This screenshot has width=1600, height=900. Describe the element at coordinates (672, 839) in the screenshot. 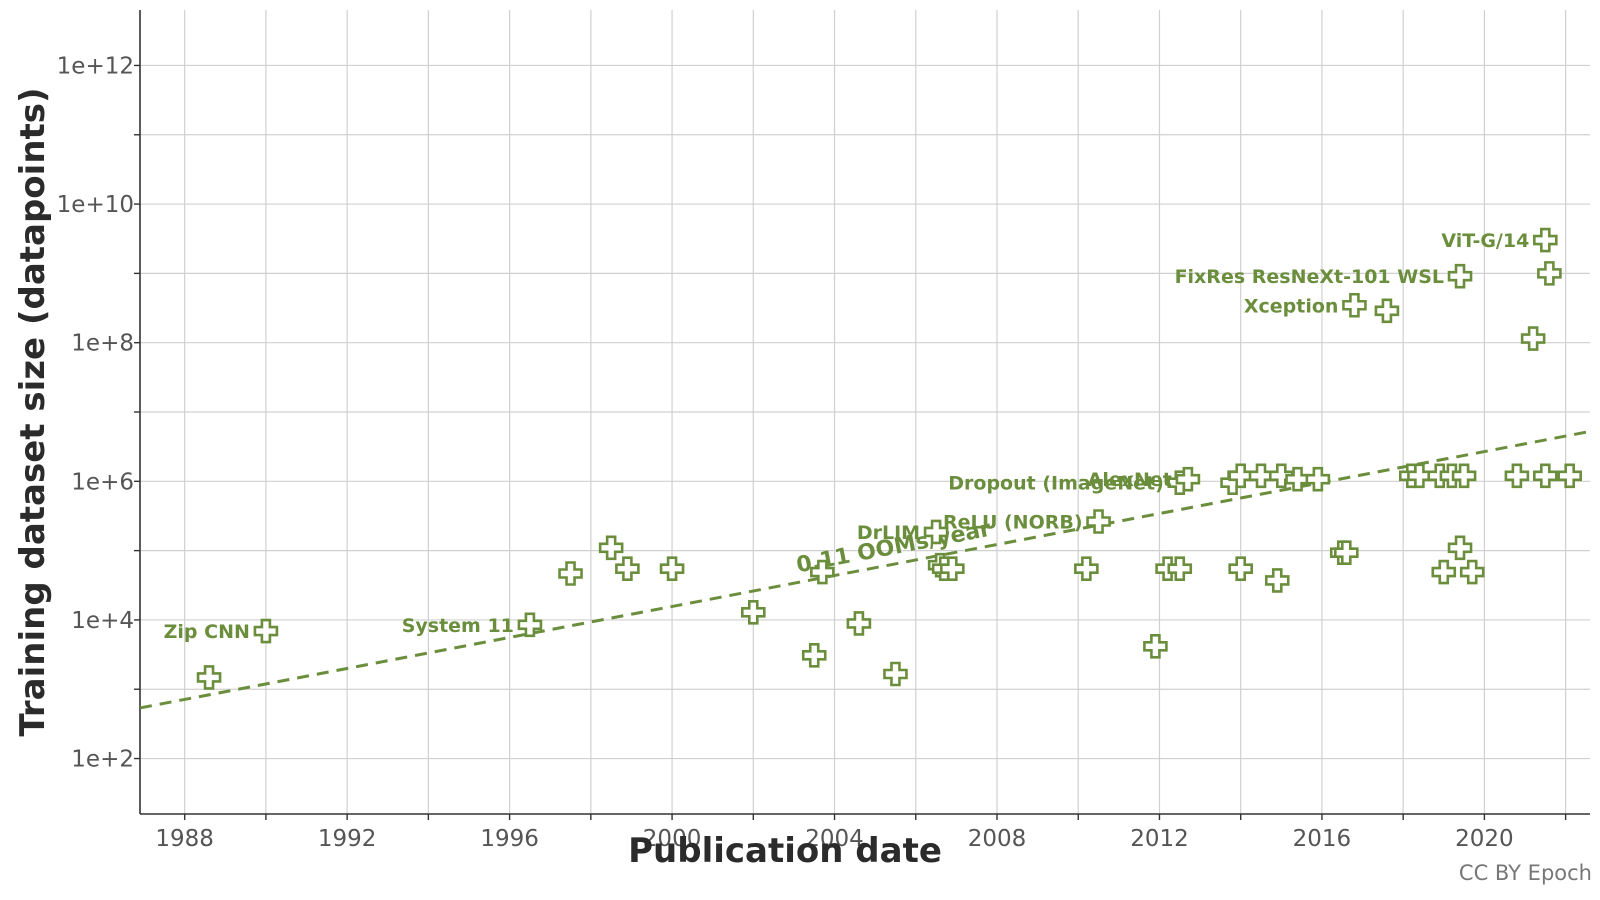

I see `x-tick-label: 2000` at that location.